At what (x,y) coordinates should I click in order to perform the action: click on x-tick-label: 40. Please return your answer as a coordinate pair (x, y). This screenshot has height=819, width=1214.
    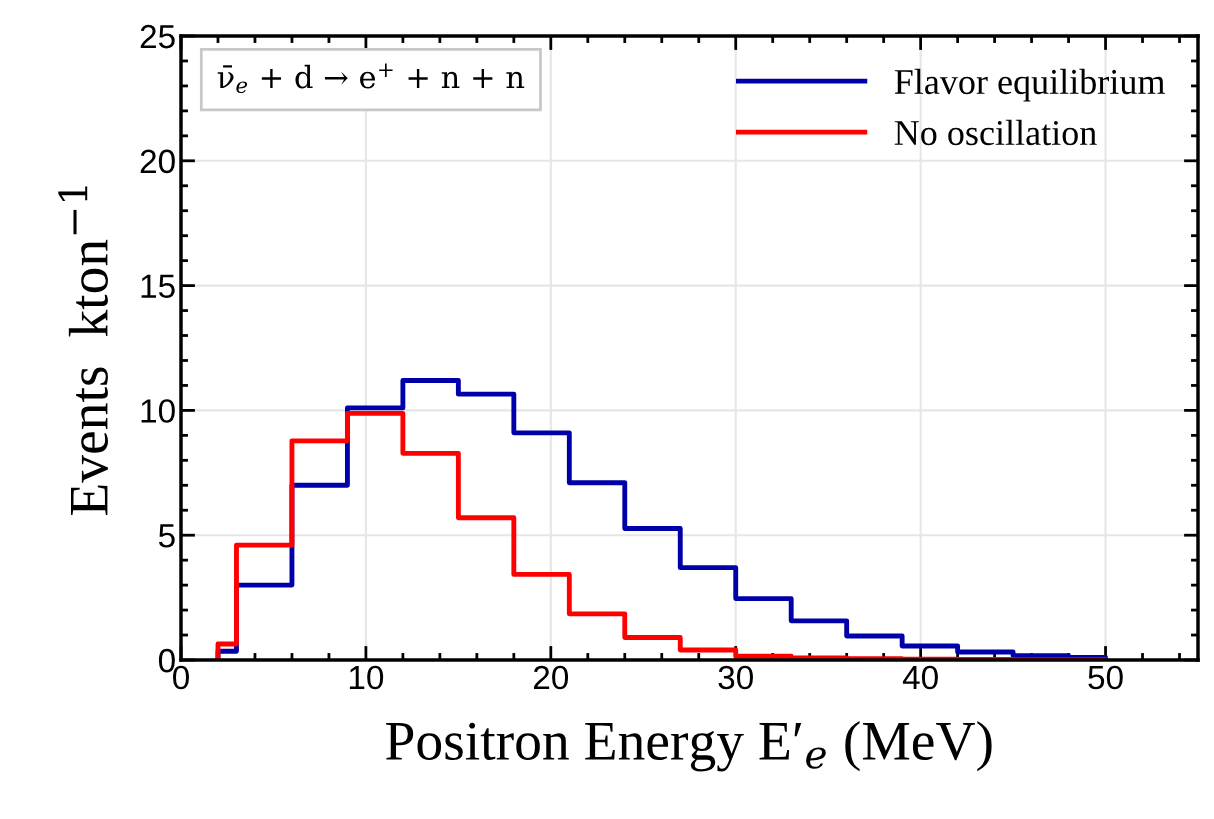
    Looking at the image, I should click on (920, 677).